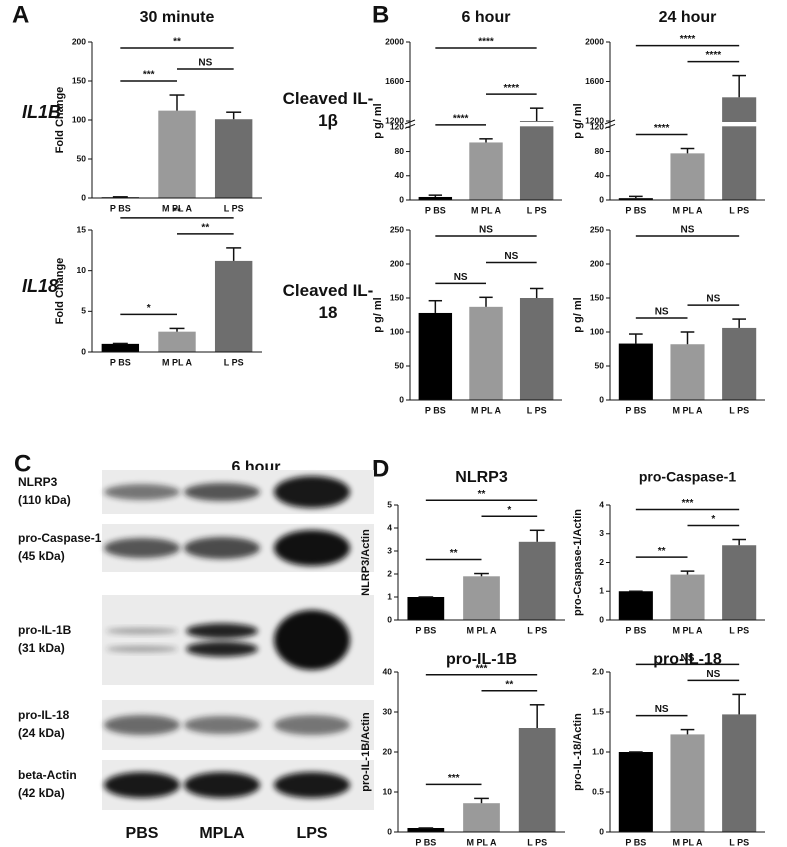 This screenshot has width=787, height=847. I want to click on y-tick-label: 0.5, so click(598, 791).